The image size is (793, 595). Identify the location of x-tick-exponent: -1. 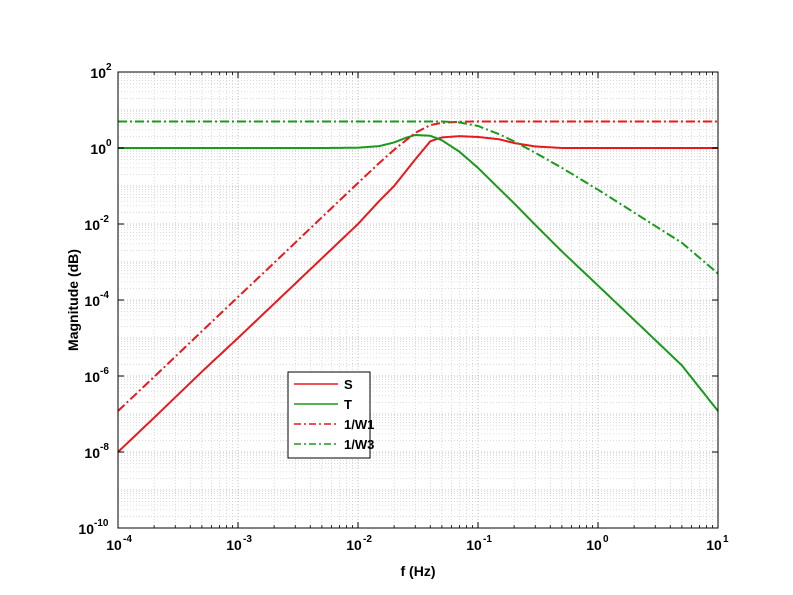
(487, 539).